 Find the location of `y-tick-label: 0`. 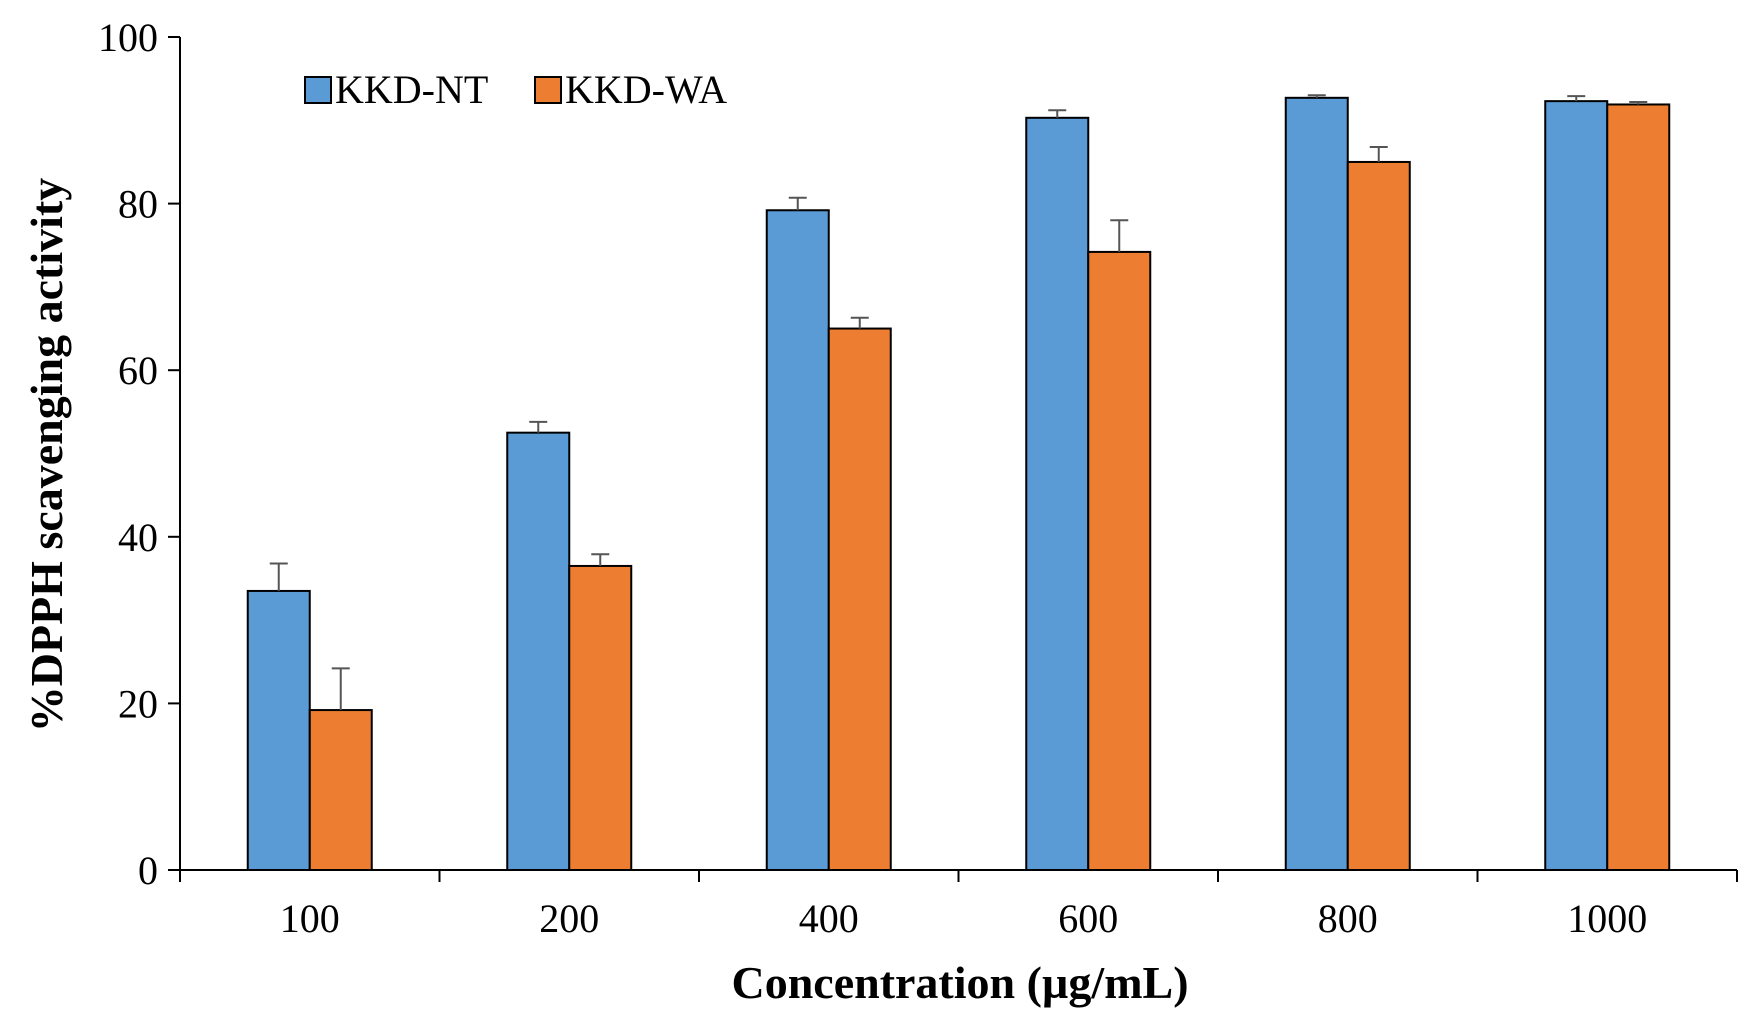

y-tick-label: 0 is located at coordinates (148, 870).